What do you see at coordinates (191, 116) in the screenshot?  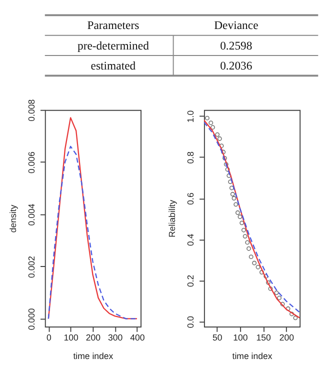 I see `y-tick-label: 1.0` at bounding box center [191, 116].